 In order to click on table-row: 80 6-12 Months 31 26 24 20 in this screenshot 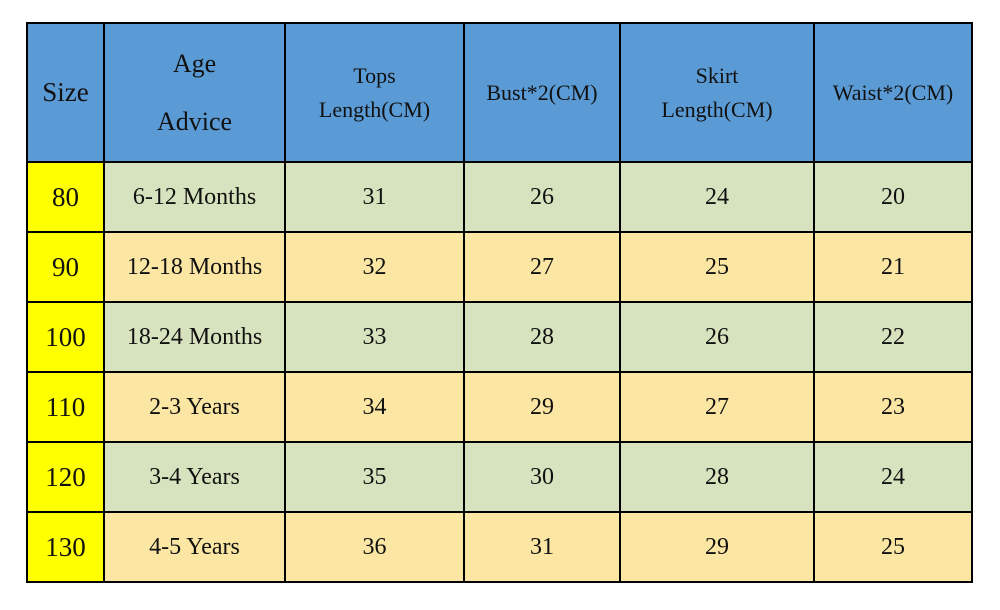, I will do `click(499, 197)`.